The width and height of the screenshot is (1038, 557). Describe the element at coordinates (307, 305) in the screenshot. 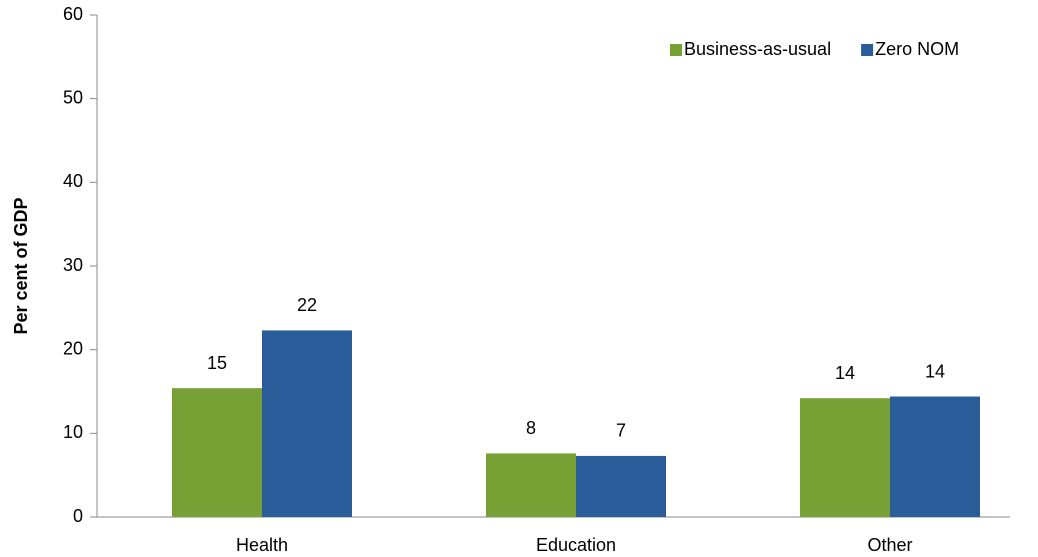

I see `data-label: 22` at that location.